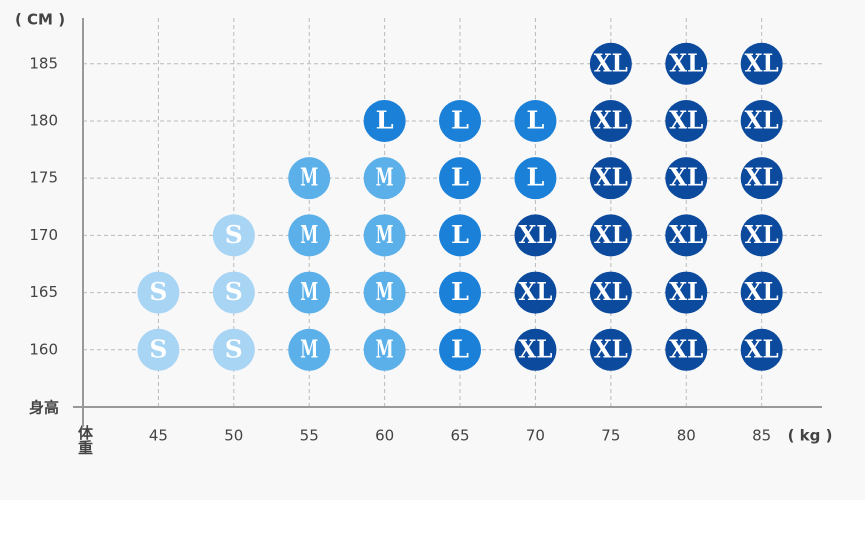 The height and width of the screenshot is (543, 865). I want to click on x-tick-label: 50, so click(233, 436).